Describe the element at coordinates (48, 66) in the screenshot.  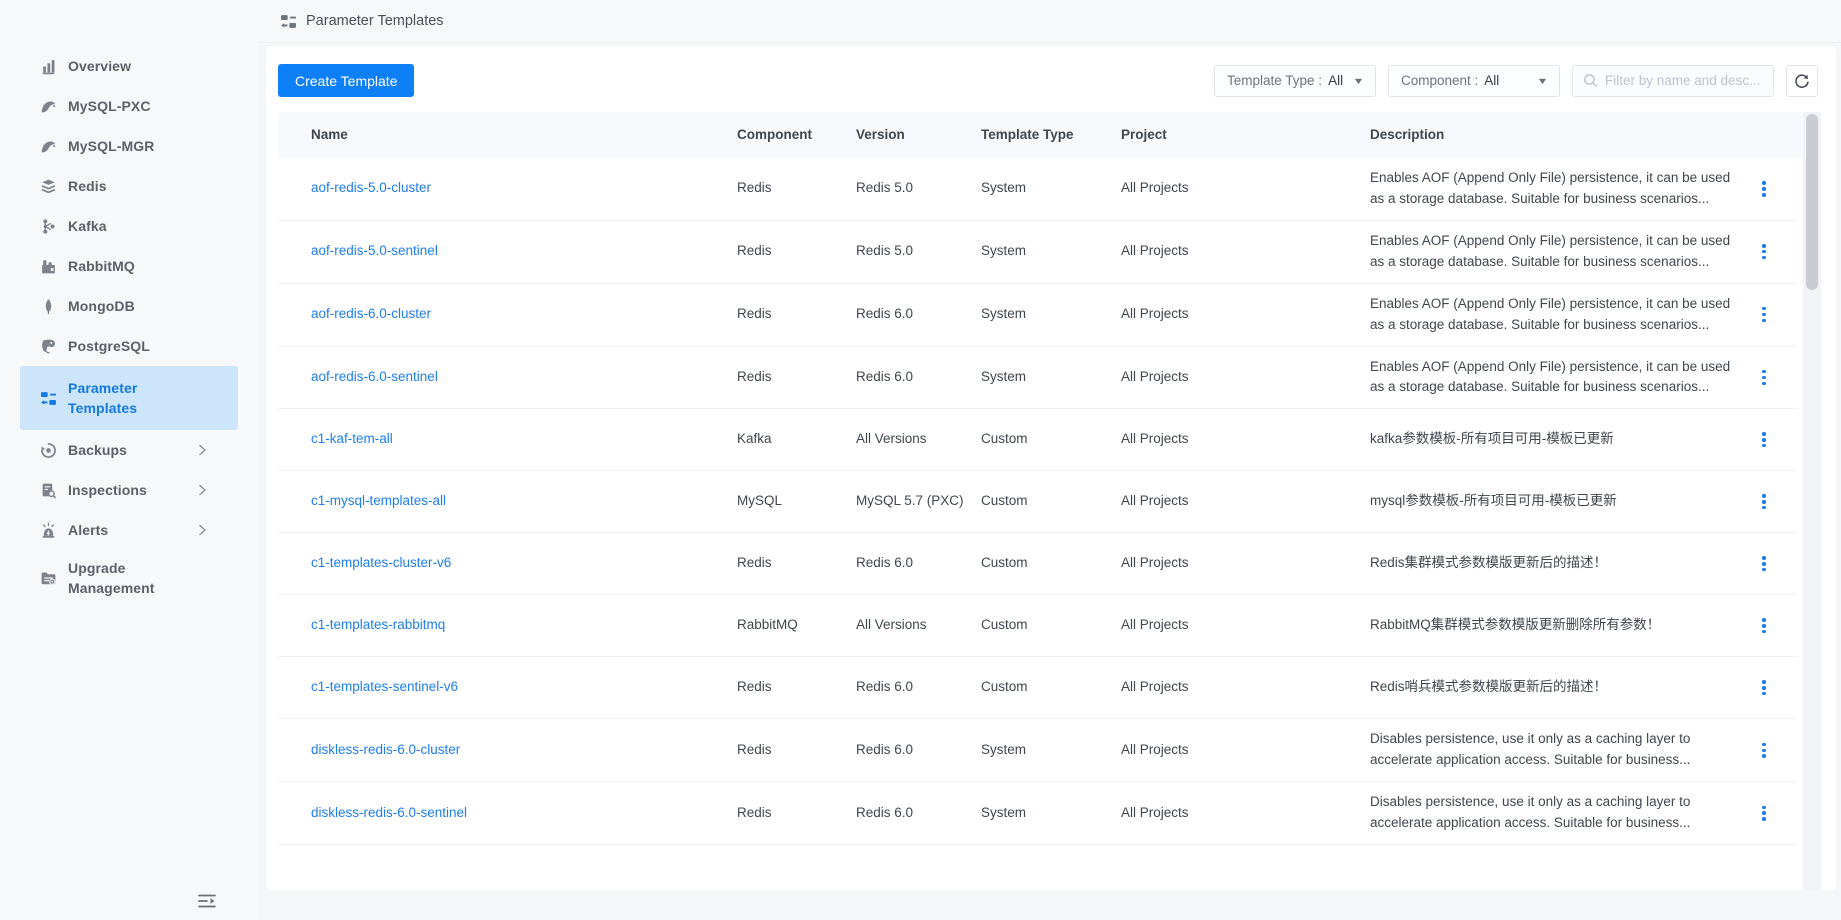
I see `bar-chart-icon` at that location.